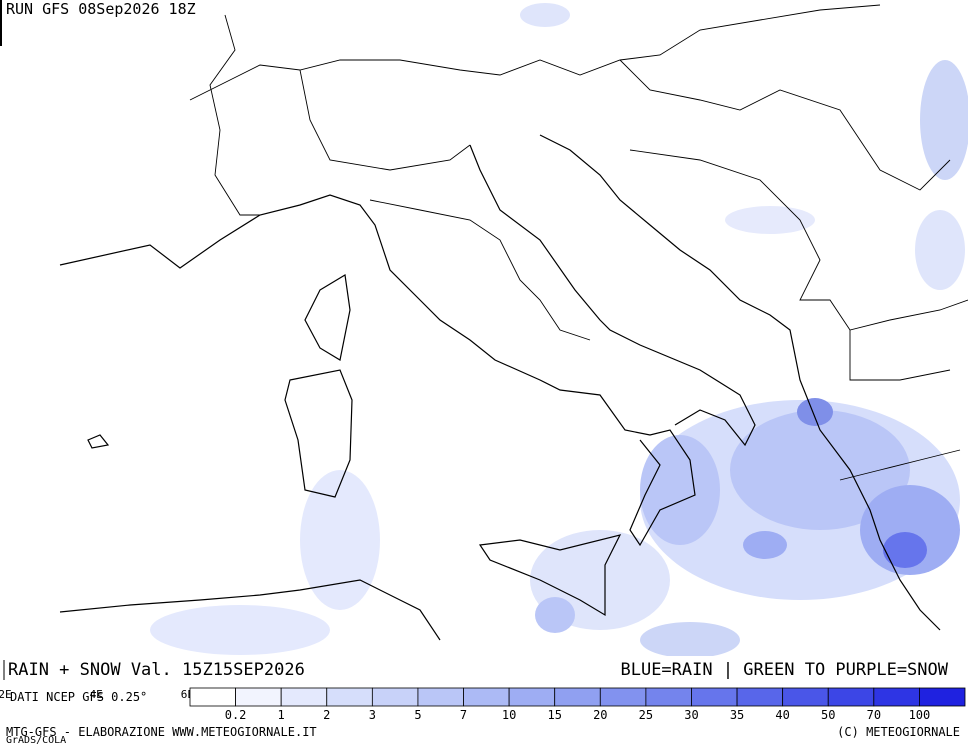  What do you see at coordinates (372, 715) in the screenshot?
I see `colorbar-label: 3` at bounding box center [372, 715].